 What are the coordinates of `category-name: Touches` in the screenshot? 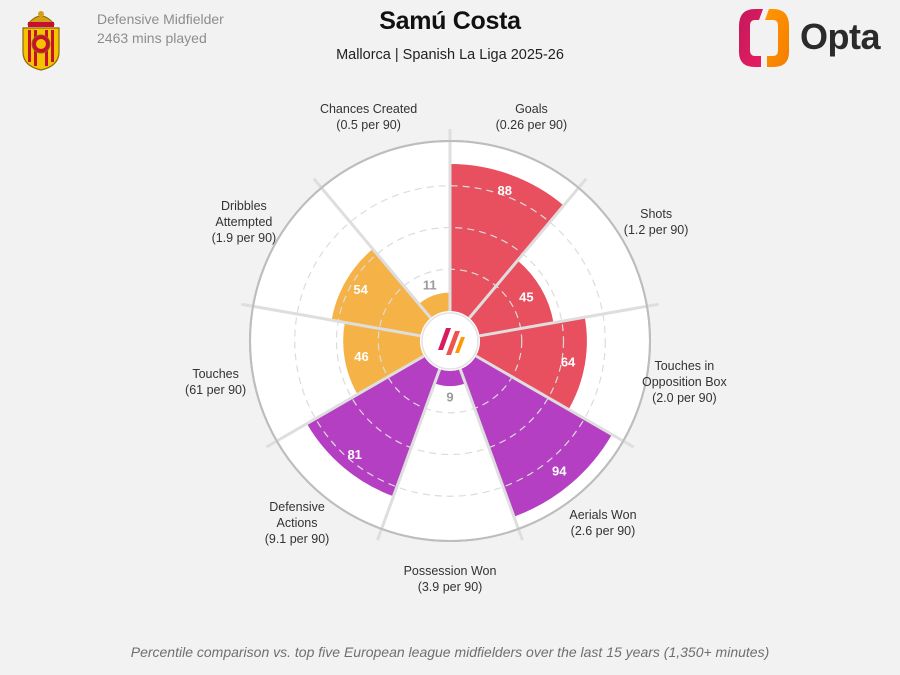 It's located at (215, 374).